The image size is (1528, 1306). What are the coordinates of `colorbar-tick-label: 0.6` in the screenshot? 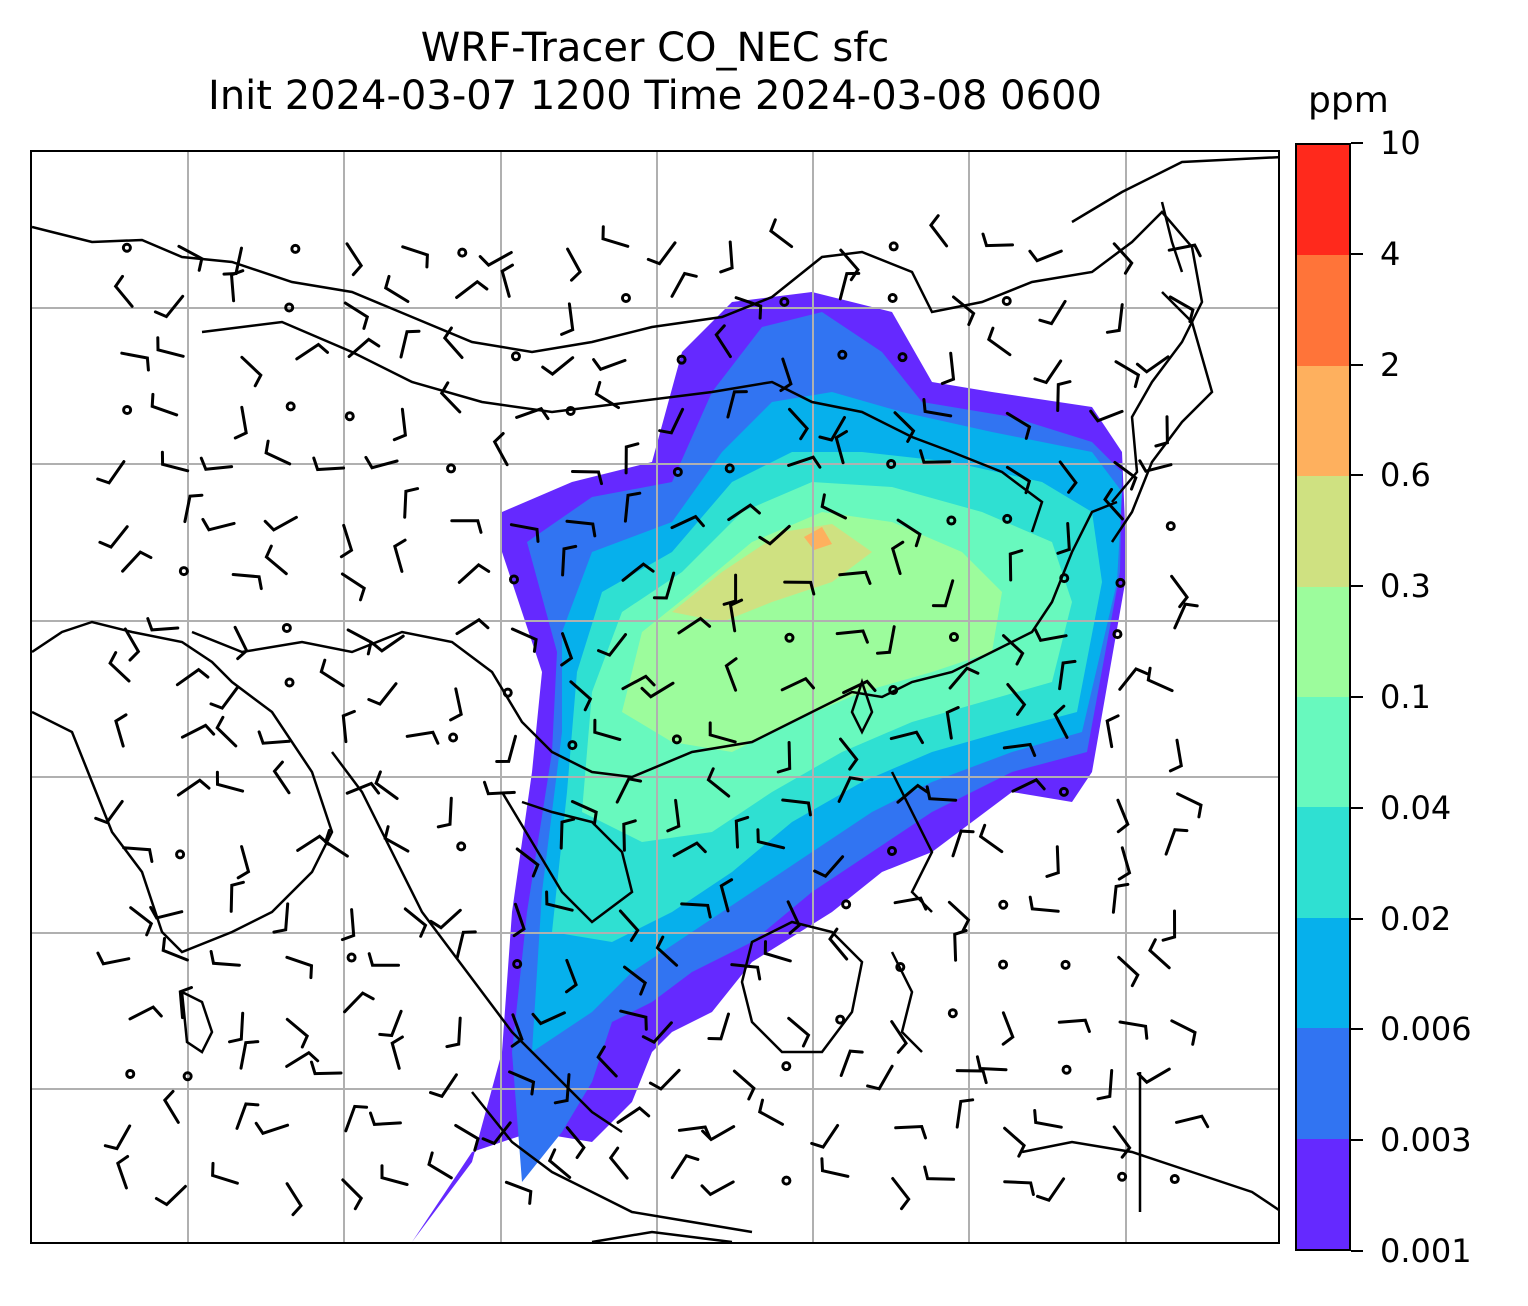 It's located at (1405, 475).